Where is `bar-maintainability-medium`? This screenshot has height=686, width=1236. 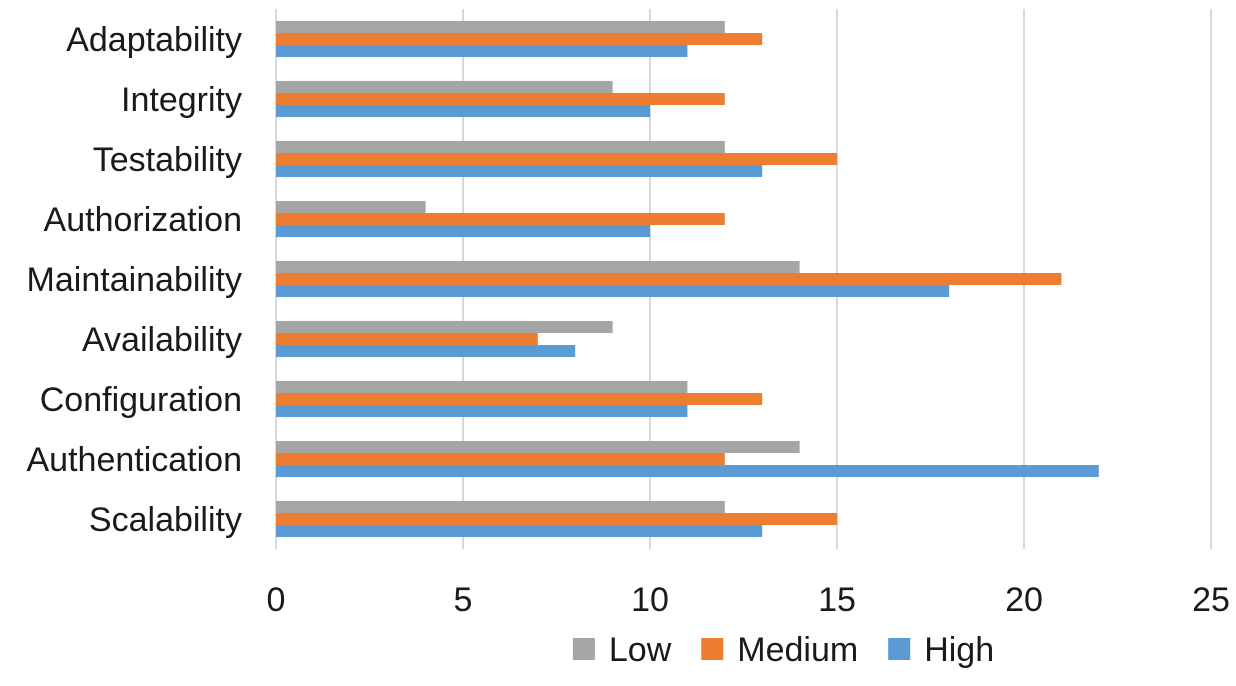
bar-maintainability-medium is located at coordinates (669, 279).